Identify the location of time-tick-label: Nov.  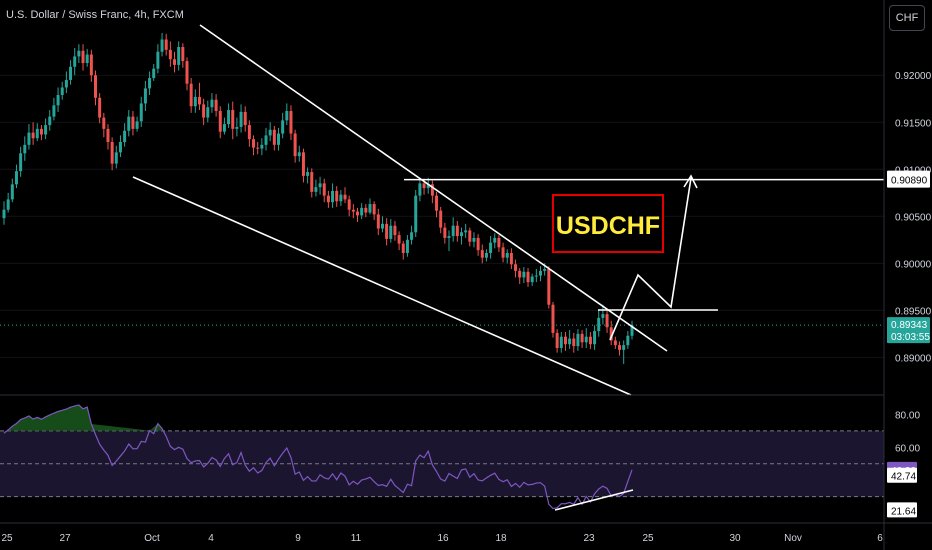
(793, 538).